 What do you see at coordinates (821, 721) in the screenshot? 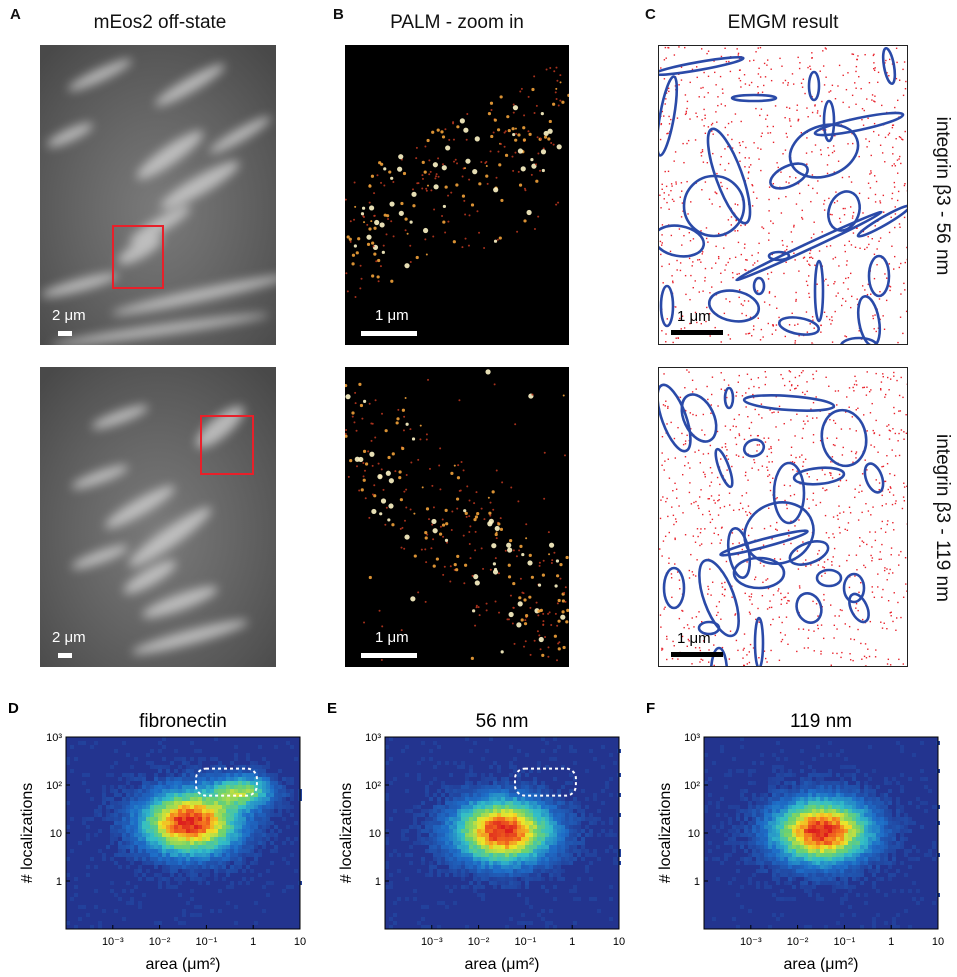
I see `chart-title: 119 nm` at bounding box center [821, 721].